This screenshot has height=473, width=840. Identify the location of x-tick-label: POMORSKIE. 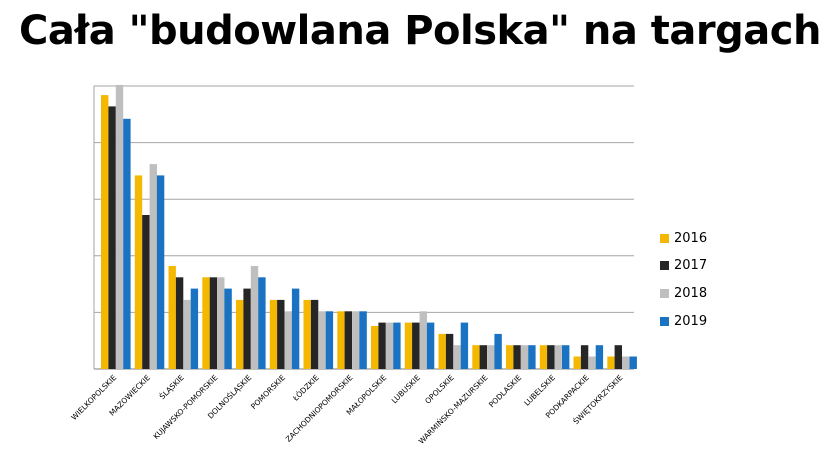
(268, 392).